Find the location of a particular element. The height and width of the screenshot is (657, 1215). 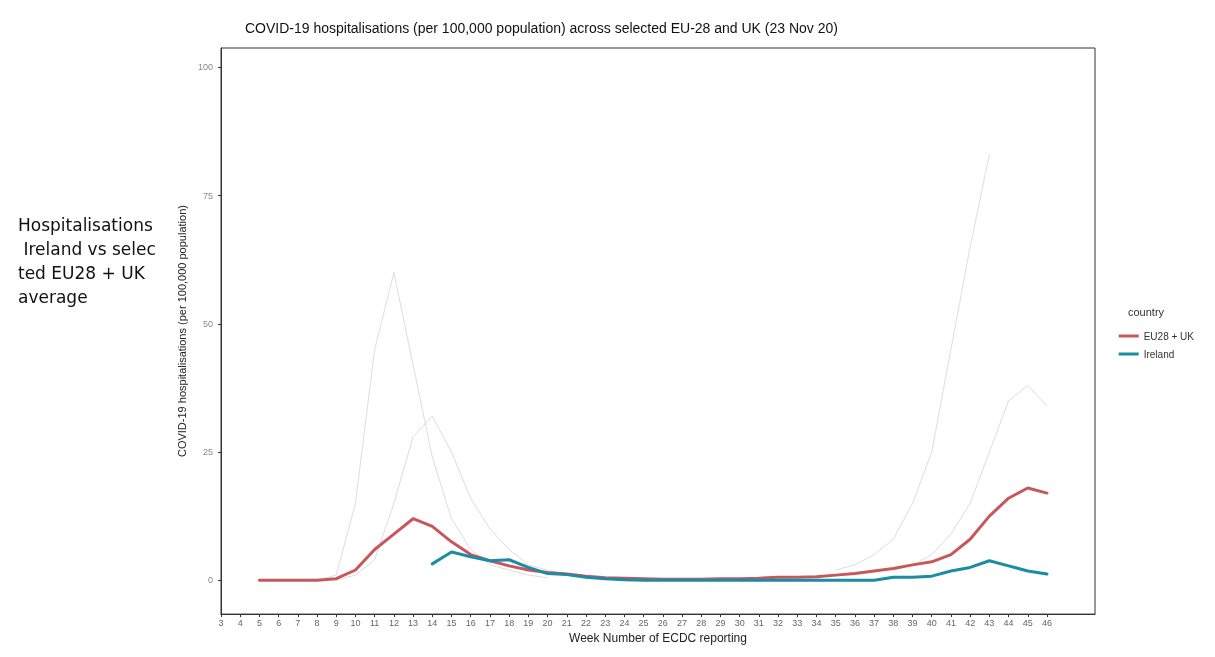

text: Hospitalisations Ireland vs selected EU28 + UK average is located at coordinates (87, 261).